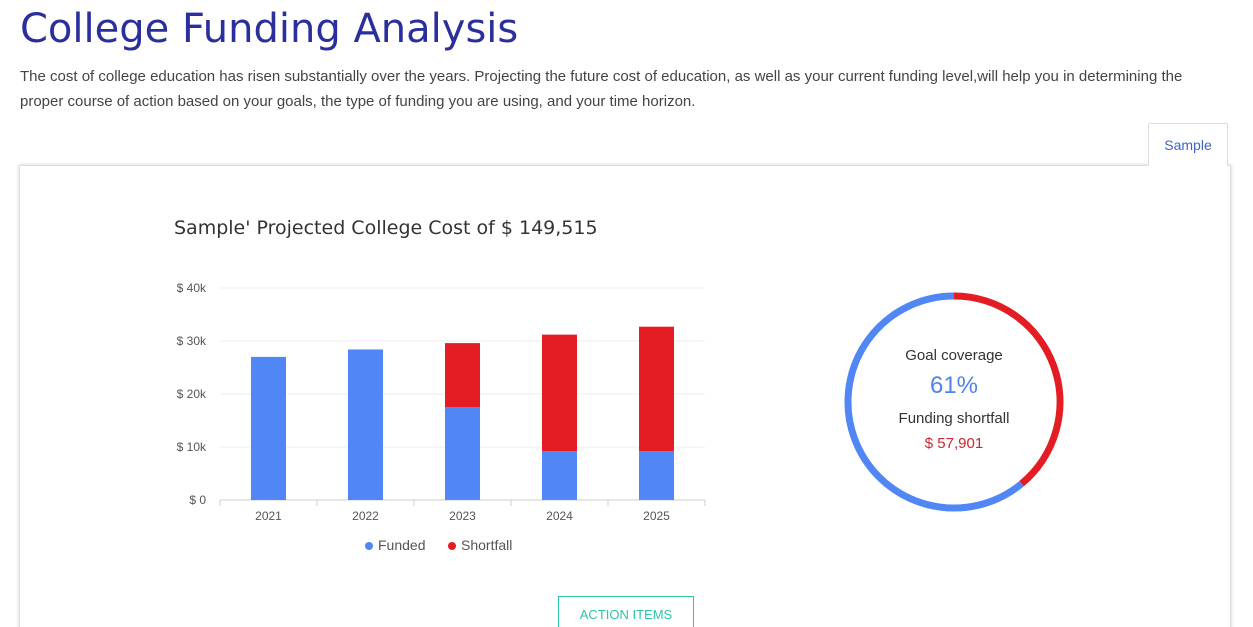 This screenshot has height=627, width=1253. What do you see at coordinates (486, 545) in the screenshot?
I see `legend-label-shortfall: Shortfall` at bounding box center [486, 545].